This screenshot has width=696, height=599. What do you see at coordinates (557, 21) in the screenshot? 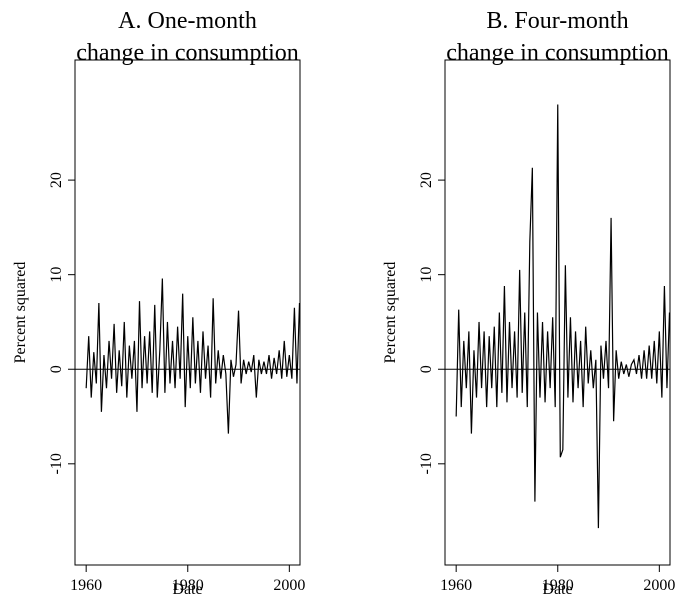
I see `chart-title: B. Four-month` at bounding box center [557, 21].